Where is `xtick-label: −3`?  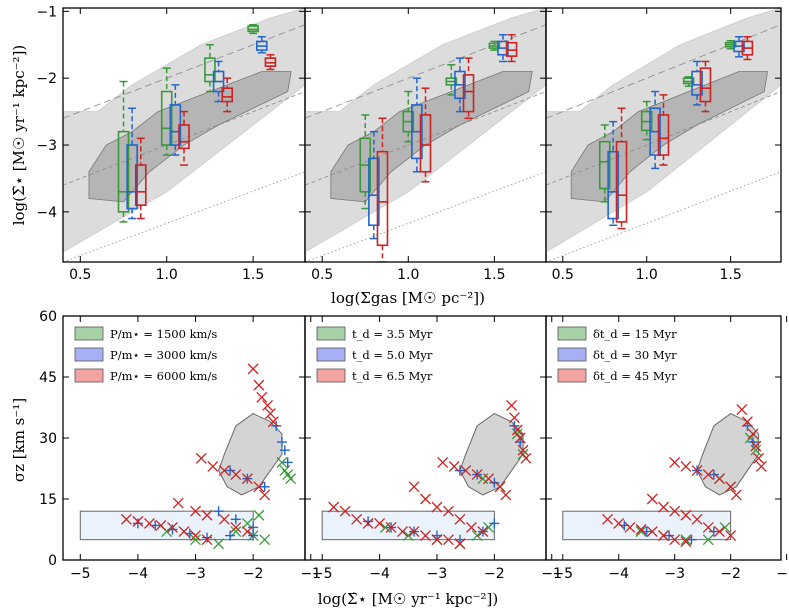
xtick-label: −3 is located at coordinates (674, 574).